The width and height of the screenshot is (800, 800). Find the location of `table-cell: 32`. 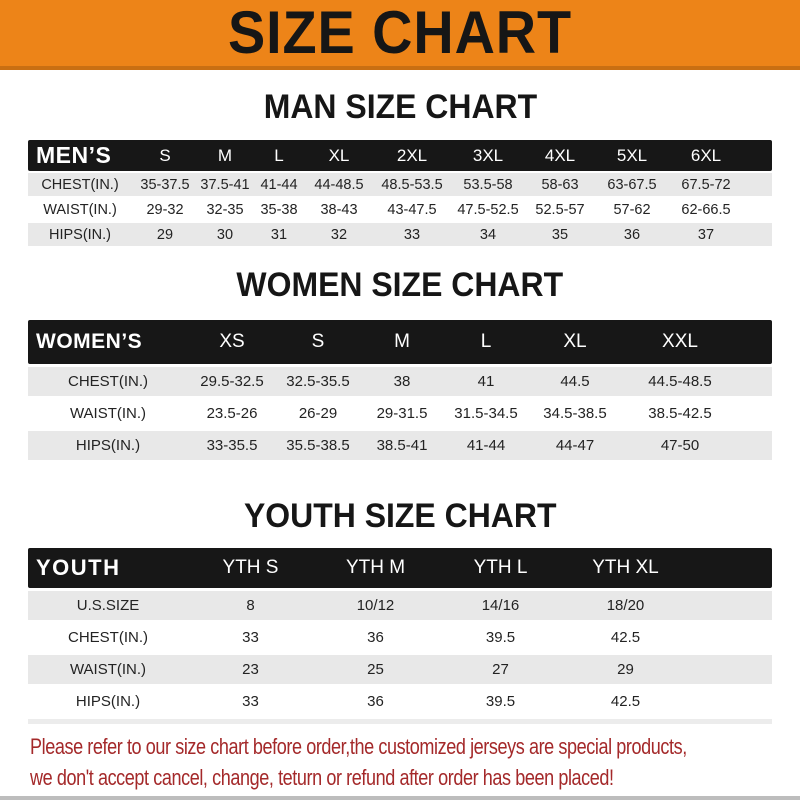

table-cell: 32 is located at coordinates (339, 234).